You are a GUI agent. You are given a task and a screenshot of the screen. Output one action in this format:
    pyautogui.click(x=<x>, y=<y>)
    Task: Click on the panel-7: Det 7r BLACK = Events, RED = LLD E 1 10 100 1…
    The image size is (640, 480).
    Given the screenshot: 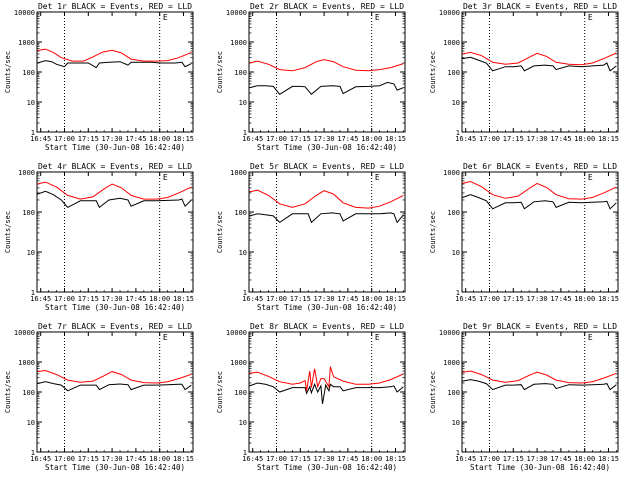 What is the action you would take?
    pyautogui.click(x=99, y=397)
    